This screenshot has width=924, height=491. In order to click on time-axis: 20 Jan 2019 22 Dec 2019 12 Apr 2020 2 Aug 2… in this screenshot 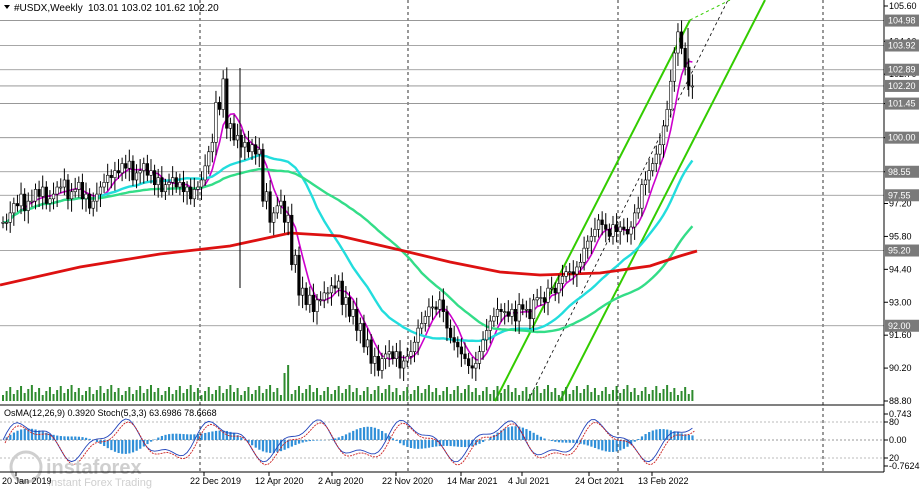, I will do `click(442, 478)`.